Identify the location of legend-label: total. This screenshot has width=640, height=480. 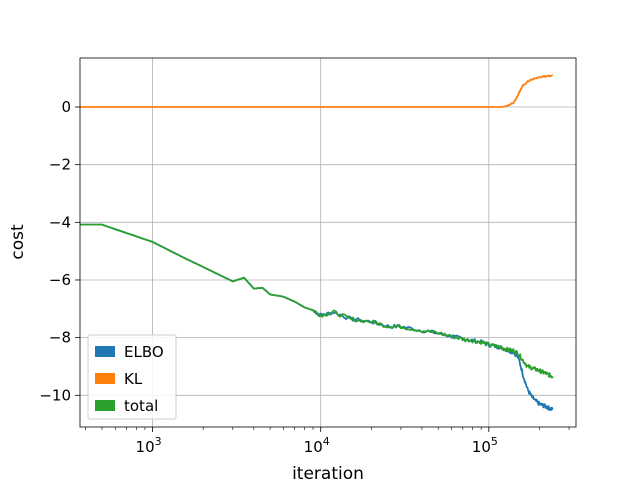
(141, 406).